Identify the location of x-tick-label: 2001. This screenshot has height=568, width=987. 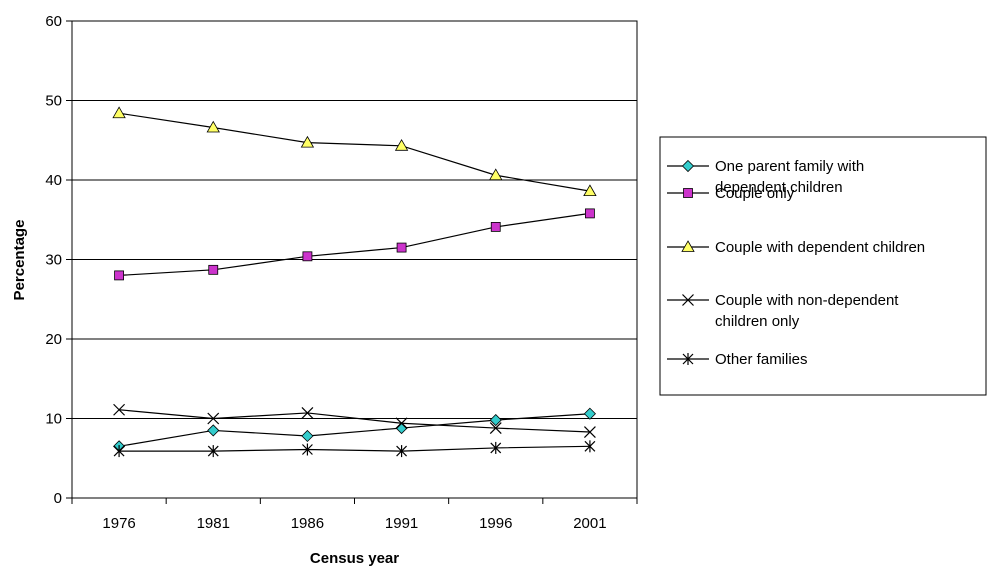
(589, 523).